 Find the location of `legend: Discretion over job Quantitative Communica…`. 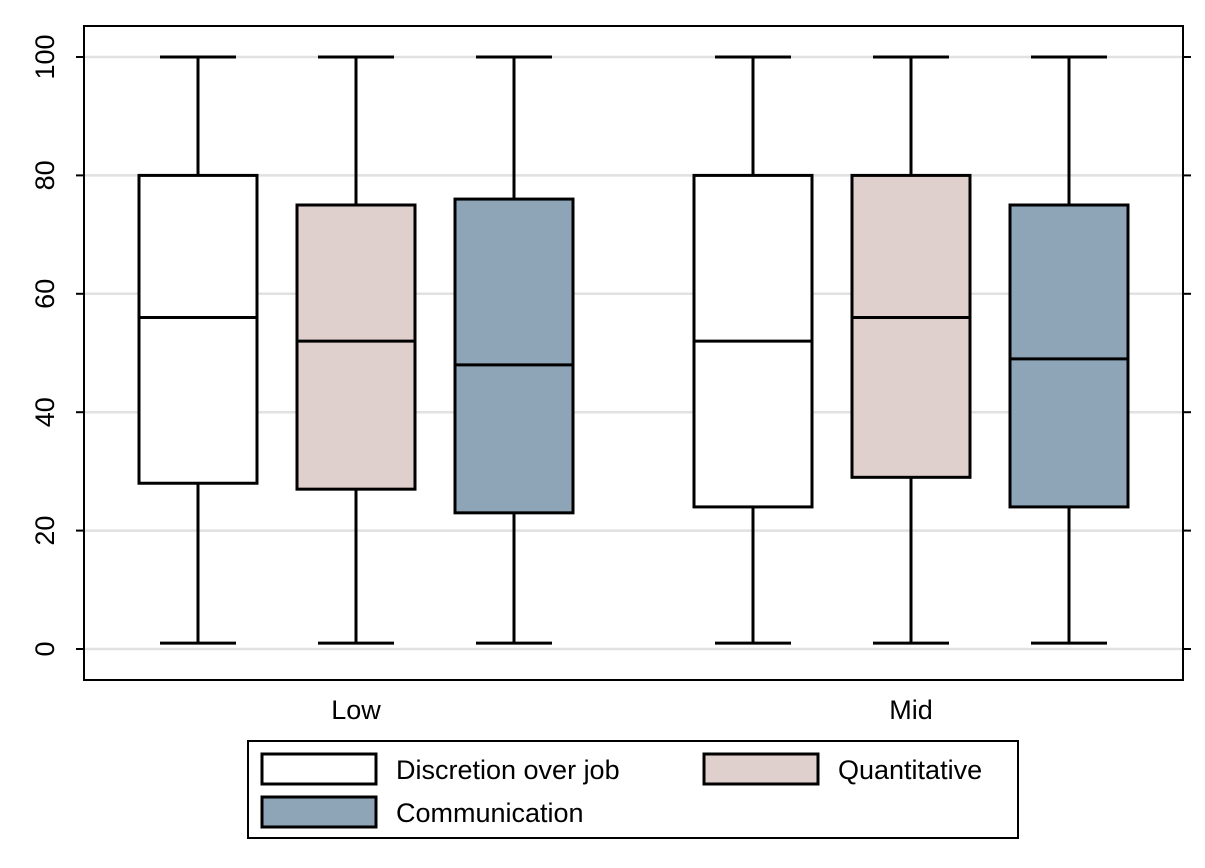

legend: Discretion over job Quantitative Communica… is located at coordinates (633, 789).